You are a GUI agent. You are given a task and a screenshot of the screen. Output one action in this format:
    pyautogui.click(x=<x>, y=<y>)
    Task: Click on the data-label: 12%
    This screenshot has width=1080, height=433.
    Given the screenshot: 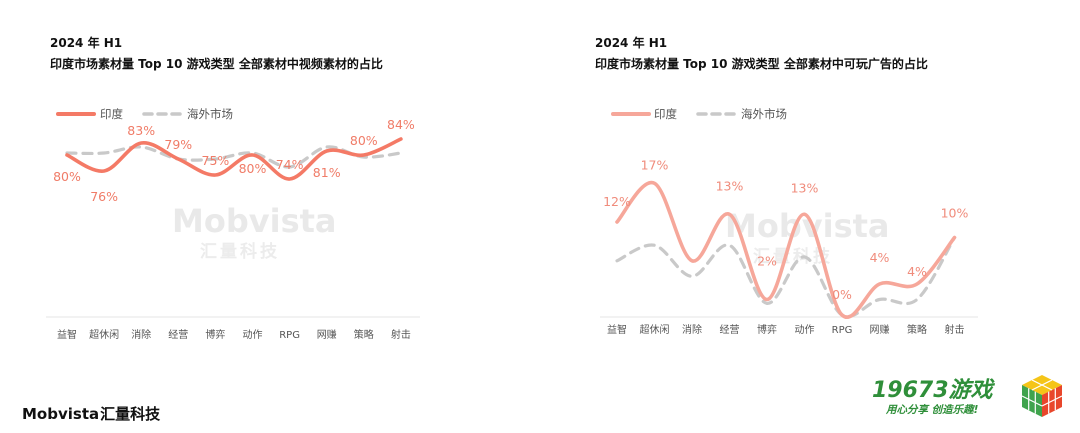 What is the action you would take?
    pyautogui.click(x=617, y=201)
    